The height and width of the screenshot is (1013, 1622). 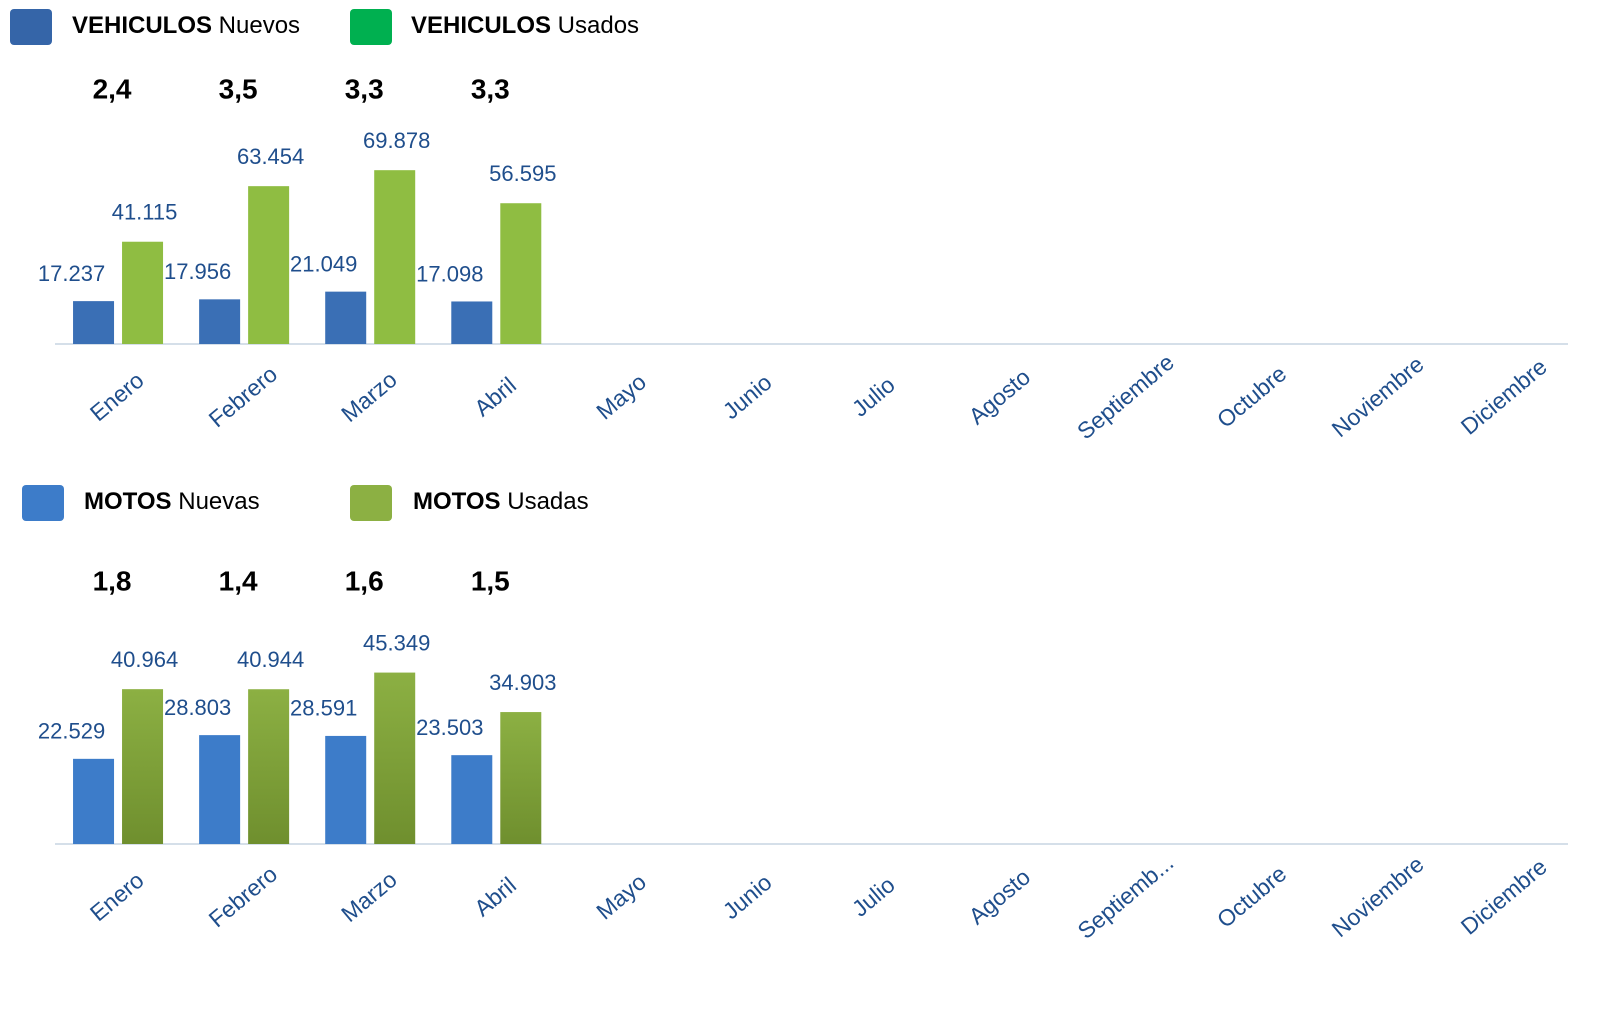 What do you see at coordinates (449, 727) in the screenshot?
I see `value-label: 23.503` at bounding box center [449, 727].